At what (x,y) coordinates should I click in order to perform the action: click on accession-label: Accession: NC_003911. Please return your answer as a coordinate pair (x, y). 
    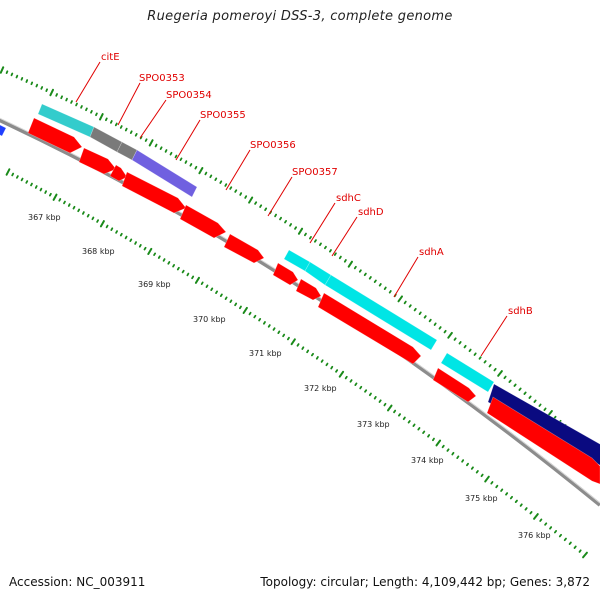
    Looking at the image, I should click on (77, 582).